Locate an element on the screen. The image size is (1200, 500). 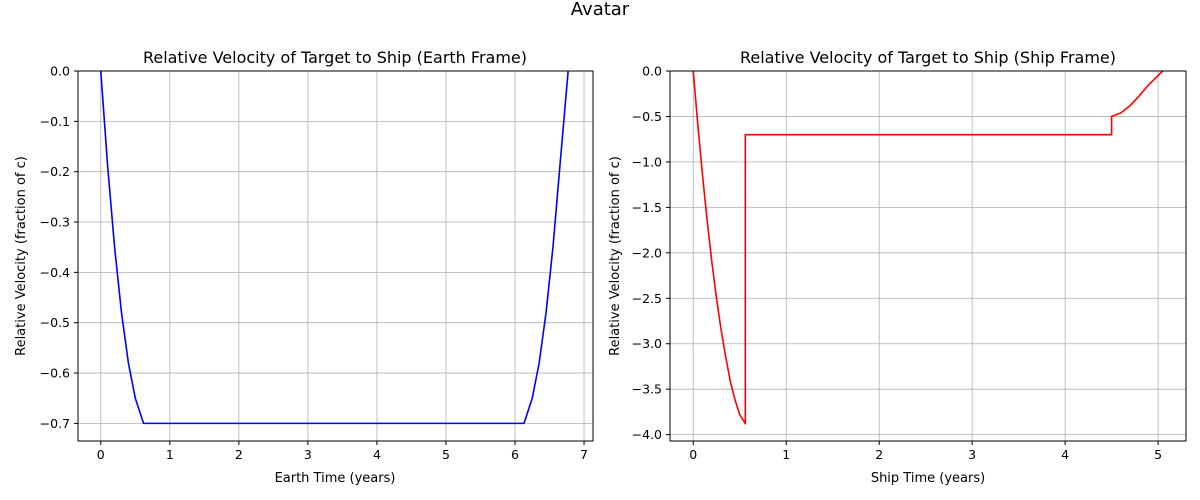
ship-frame-xtick-label-3: 3 is located at coordinates (972, 454).